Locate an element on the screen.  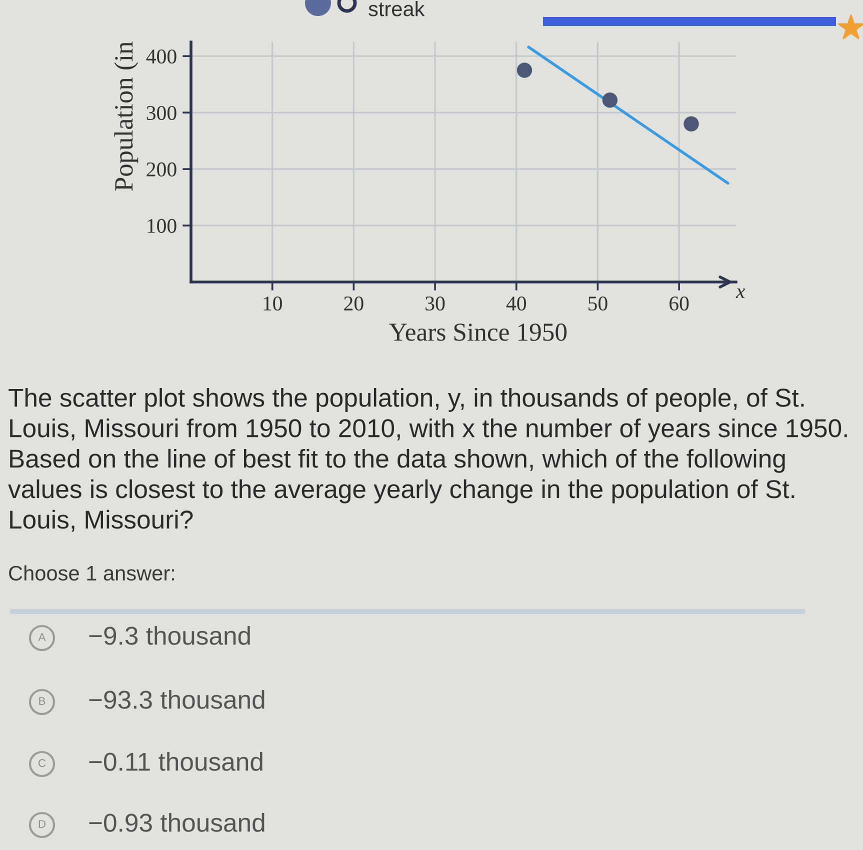
text: −93.3 thousand is located at coordinates (176, 699).